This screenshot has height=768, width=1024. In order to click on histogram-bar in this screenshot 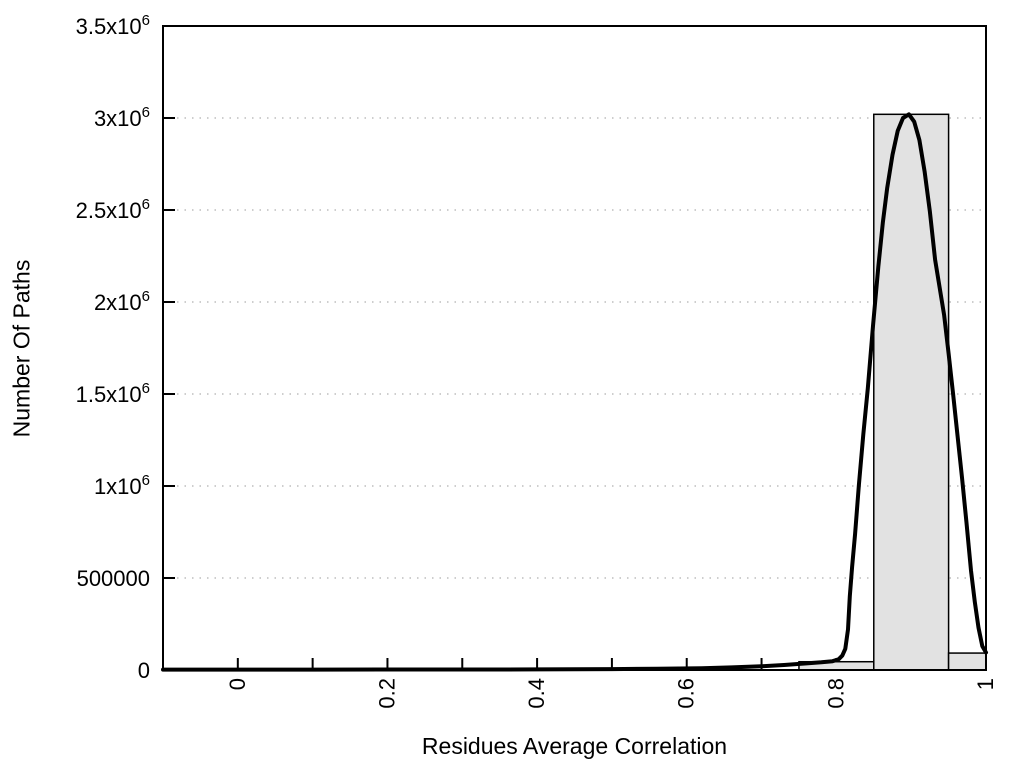, I will do `click(967, 661)`.